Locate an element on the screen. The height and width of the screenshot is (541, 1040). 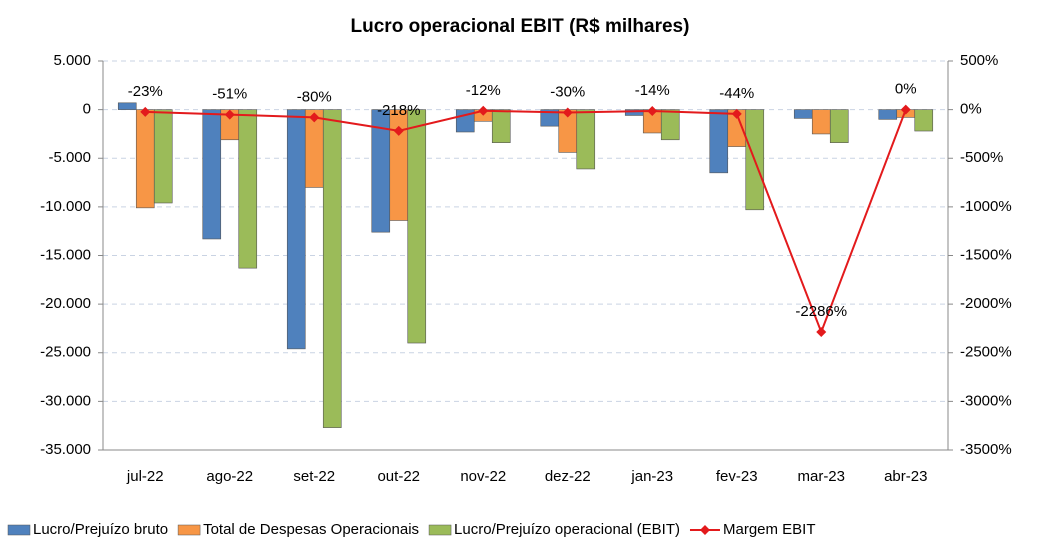
y-tick-label: -35.000 is located at coordinates (65, 449).